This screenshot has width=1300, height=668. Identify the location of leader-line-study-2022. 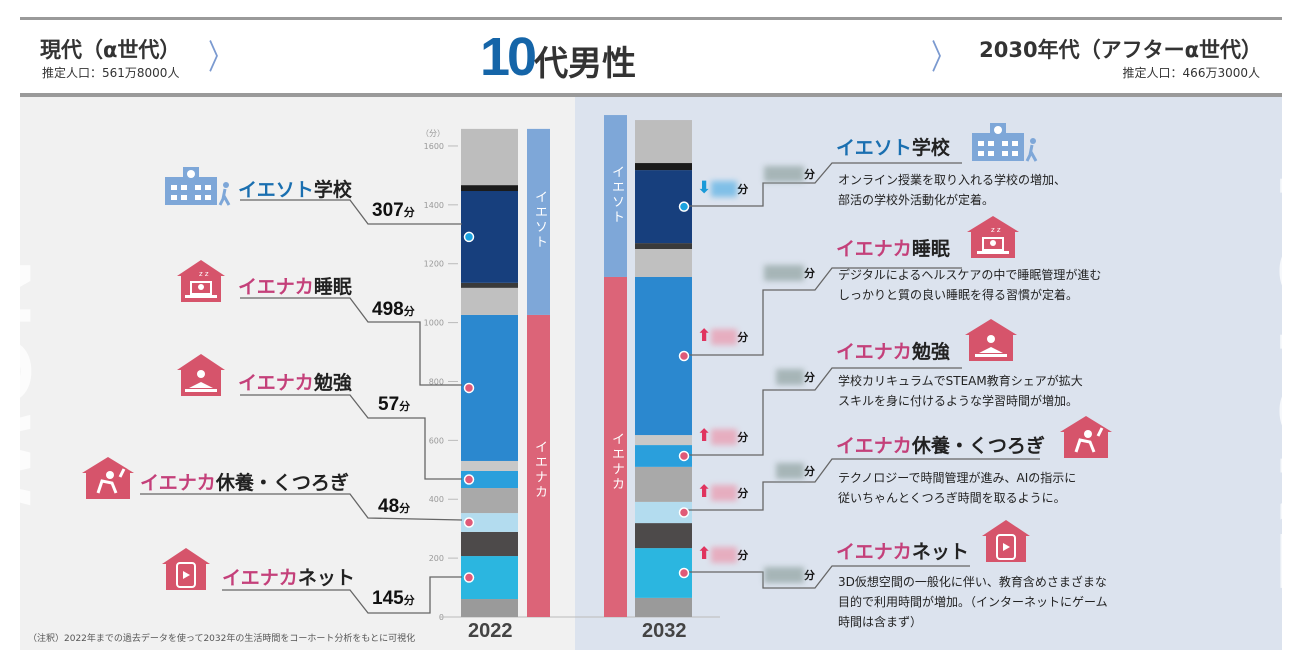
(351, 437).